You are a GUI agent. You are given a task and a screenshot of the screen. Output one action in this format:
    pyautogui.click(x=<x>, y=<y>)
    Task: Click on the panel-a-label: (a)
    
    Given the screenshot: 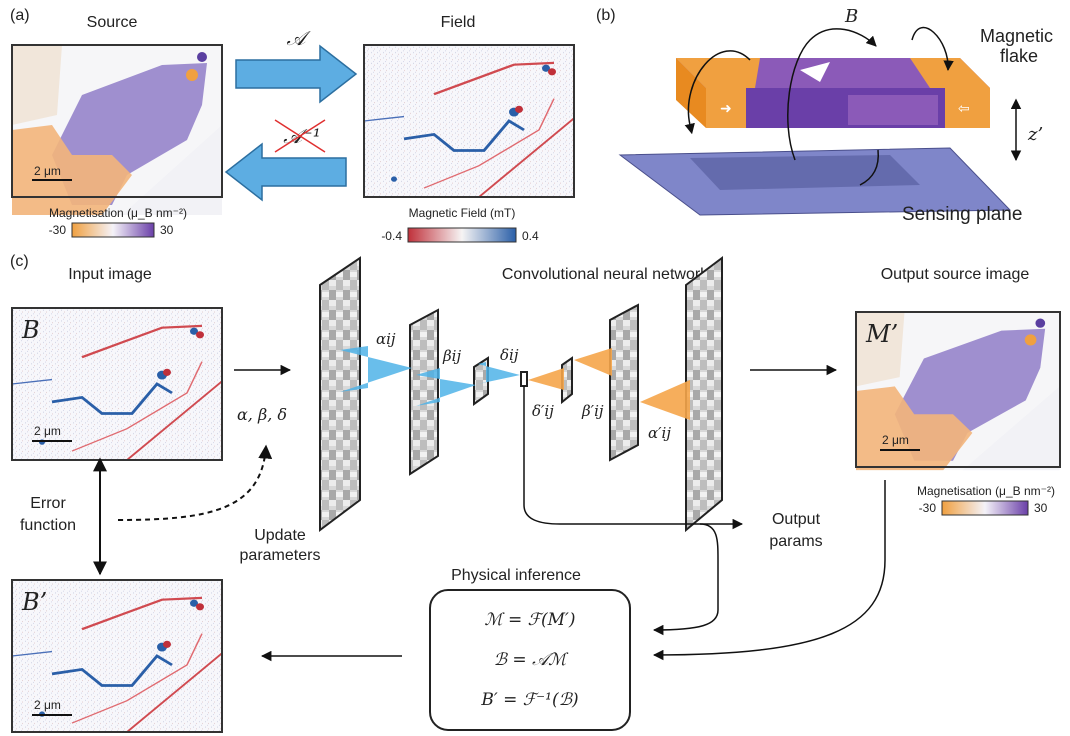 What is the action you would take?
    pyautogui.click(x=20, y=15)
    